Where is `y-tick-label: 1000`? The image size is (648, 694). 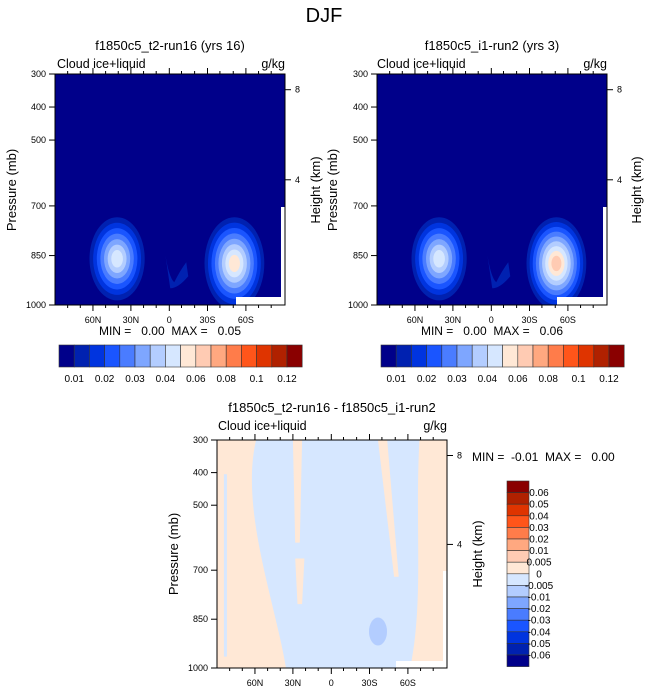 y-tick-label: 1000 is located at coordinates (358, 305).